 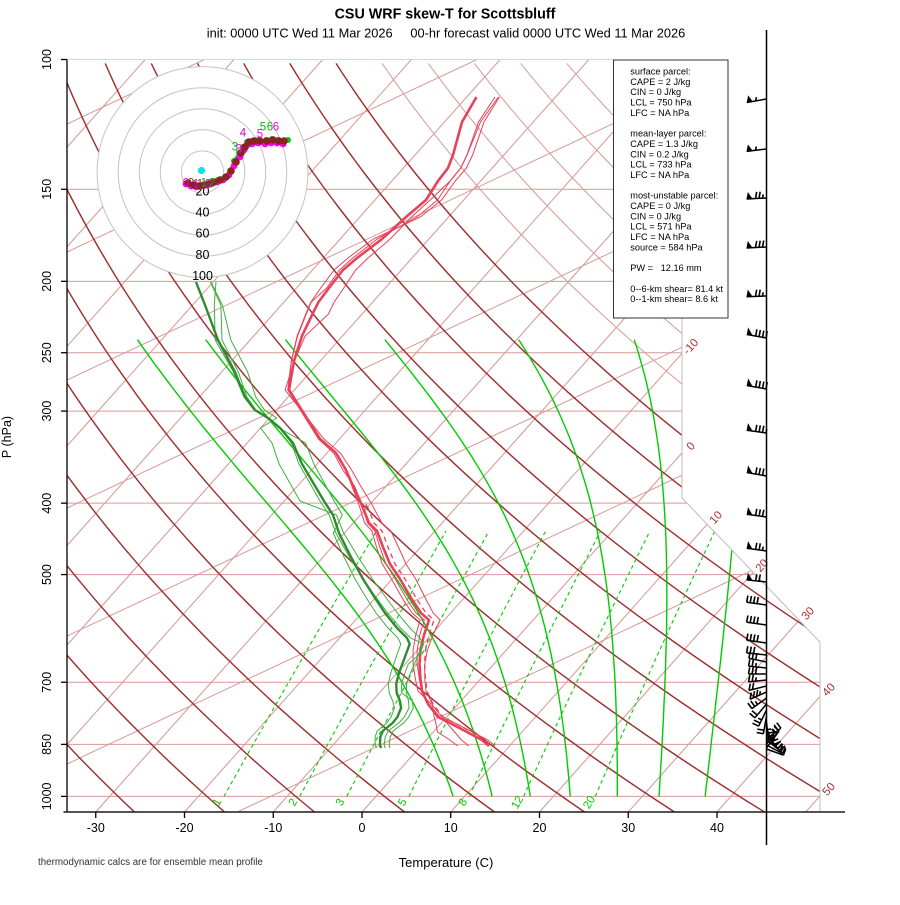 What do you see at coordinates (47, 352) in the screenshot?
I see `svg-text: 250` at bounding box center [47, 352].